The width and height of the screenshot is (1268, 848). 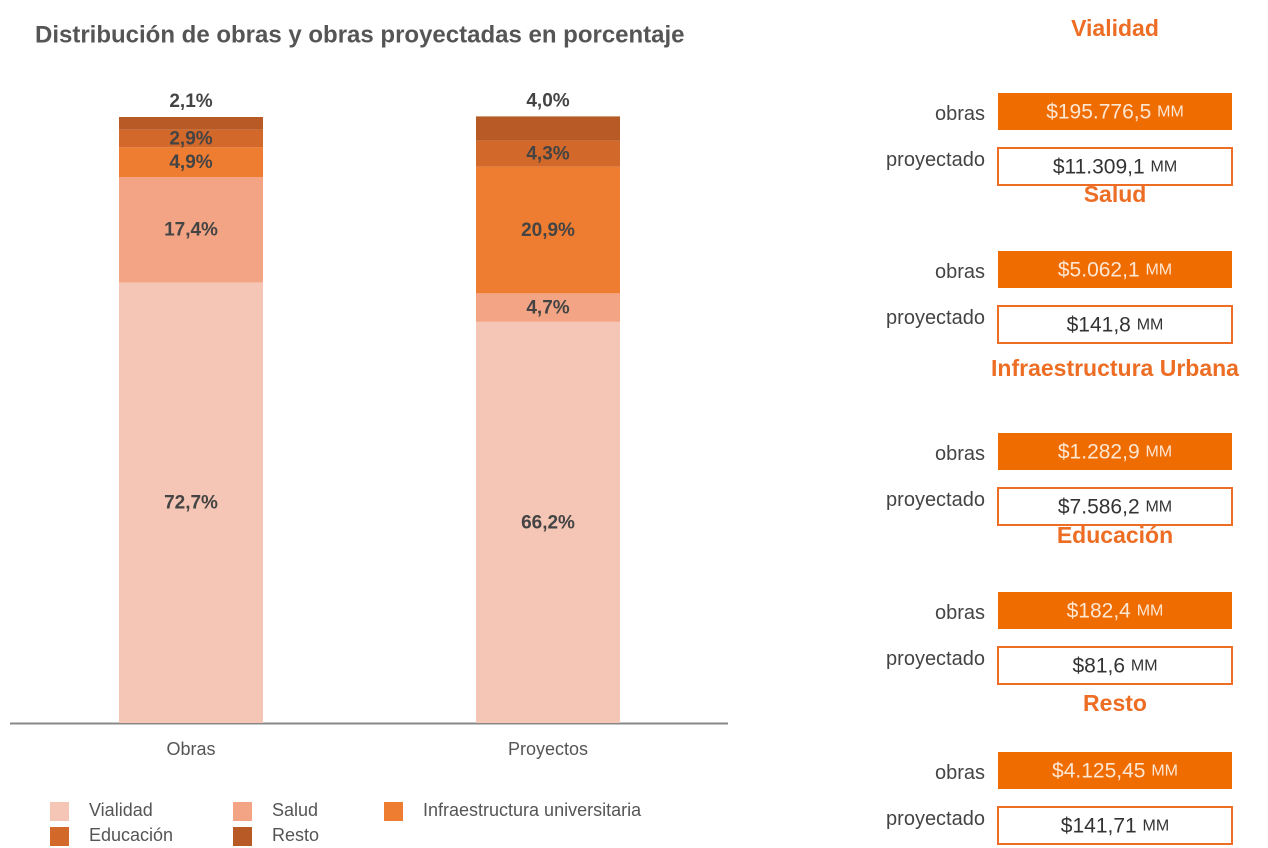 I want to click on amount: $195.776,5, so click(x=1098, y=111).